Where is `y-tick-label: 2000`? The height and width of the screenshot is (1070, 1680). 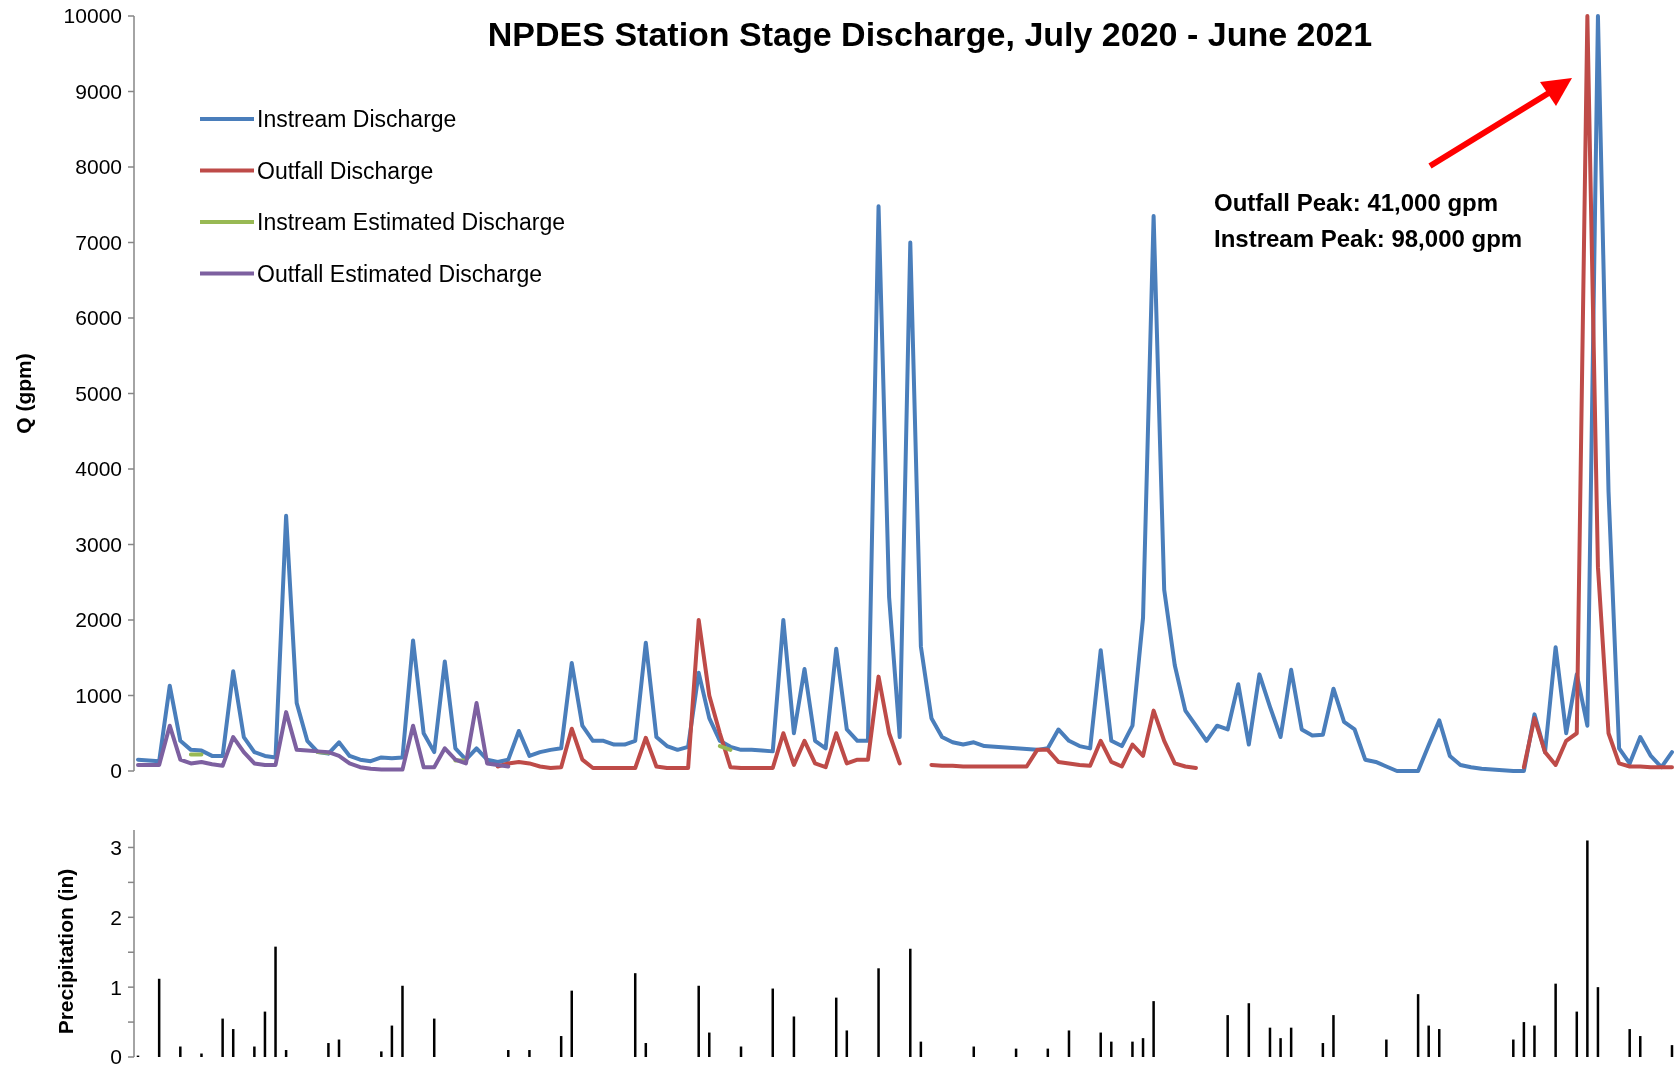
y-tick-label: 2000 is located at coordinates (98, 620).